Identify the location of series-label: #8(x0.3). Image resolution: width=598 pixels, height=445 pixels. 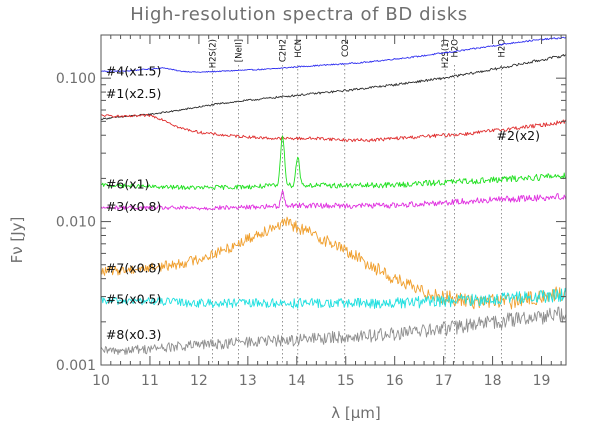
(133, 334).